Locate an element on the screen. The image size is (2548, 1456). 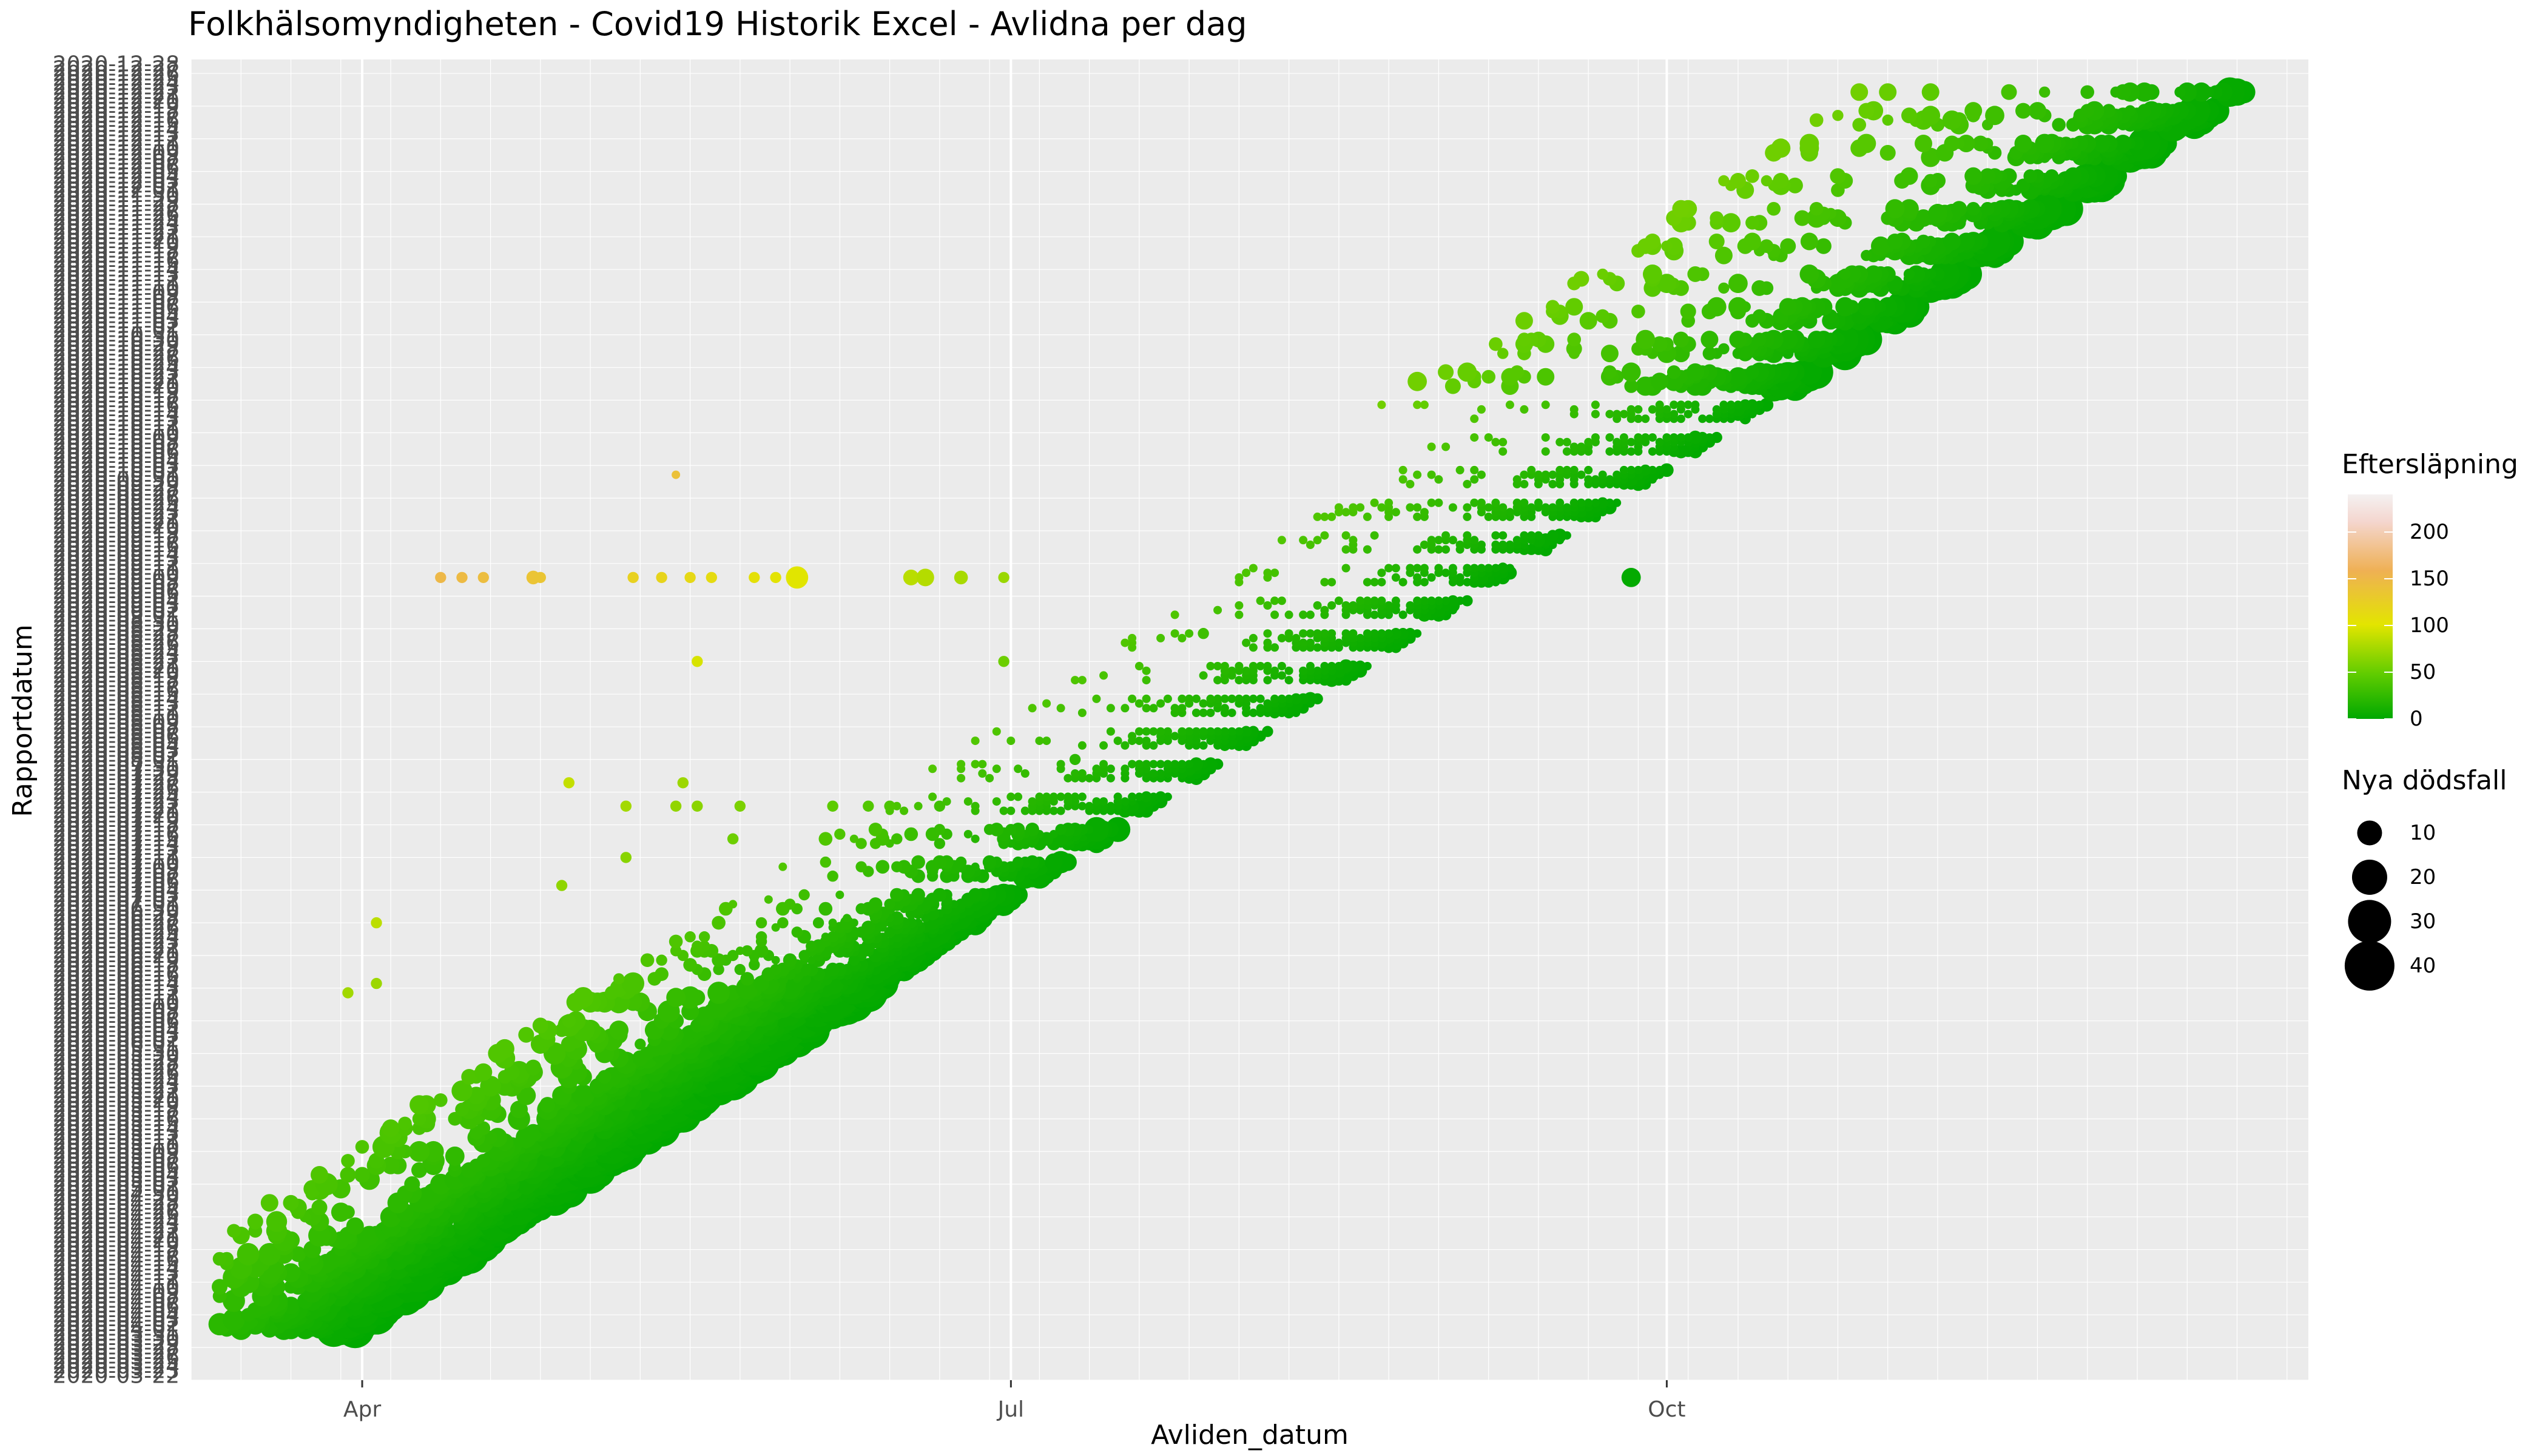
y-tick-label: 2020-08-18 is located at coordinates (116, 680).